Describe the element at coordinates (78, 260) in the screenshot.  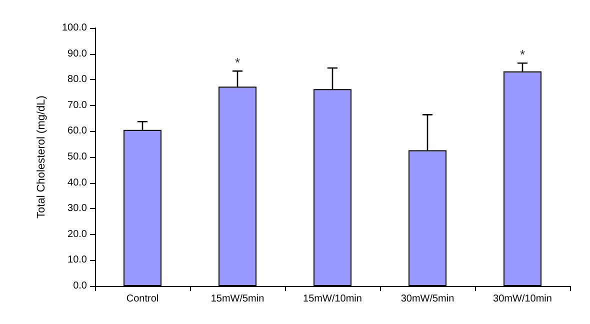
I see `y-tick-label: 10.0` at that location.